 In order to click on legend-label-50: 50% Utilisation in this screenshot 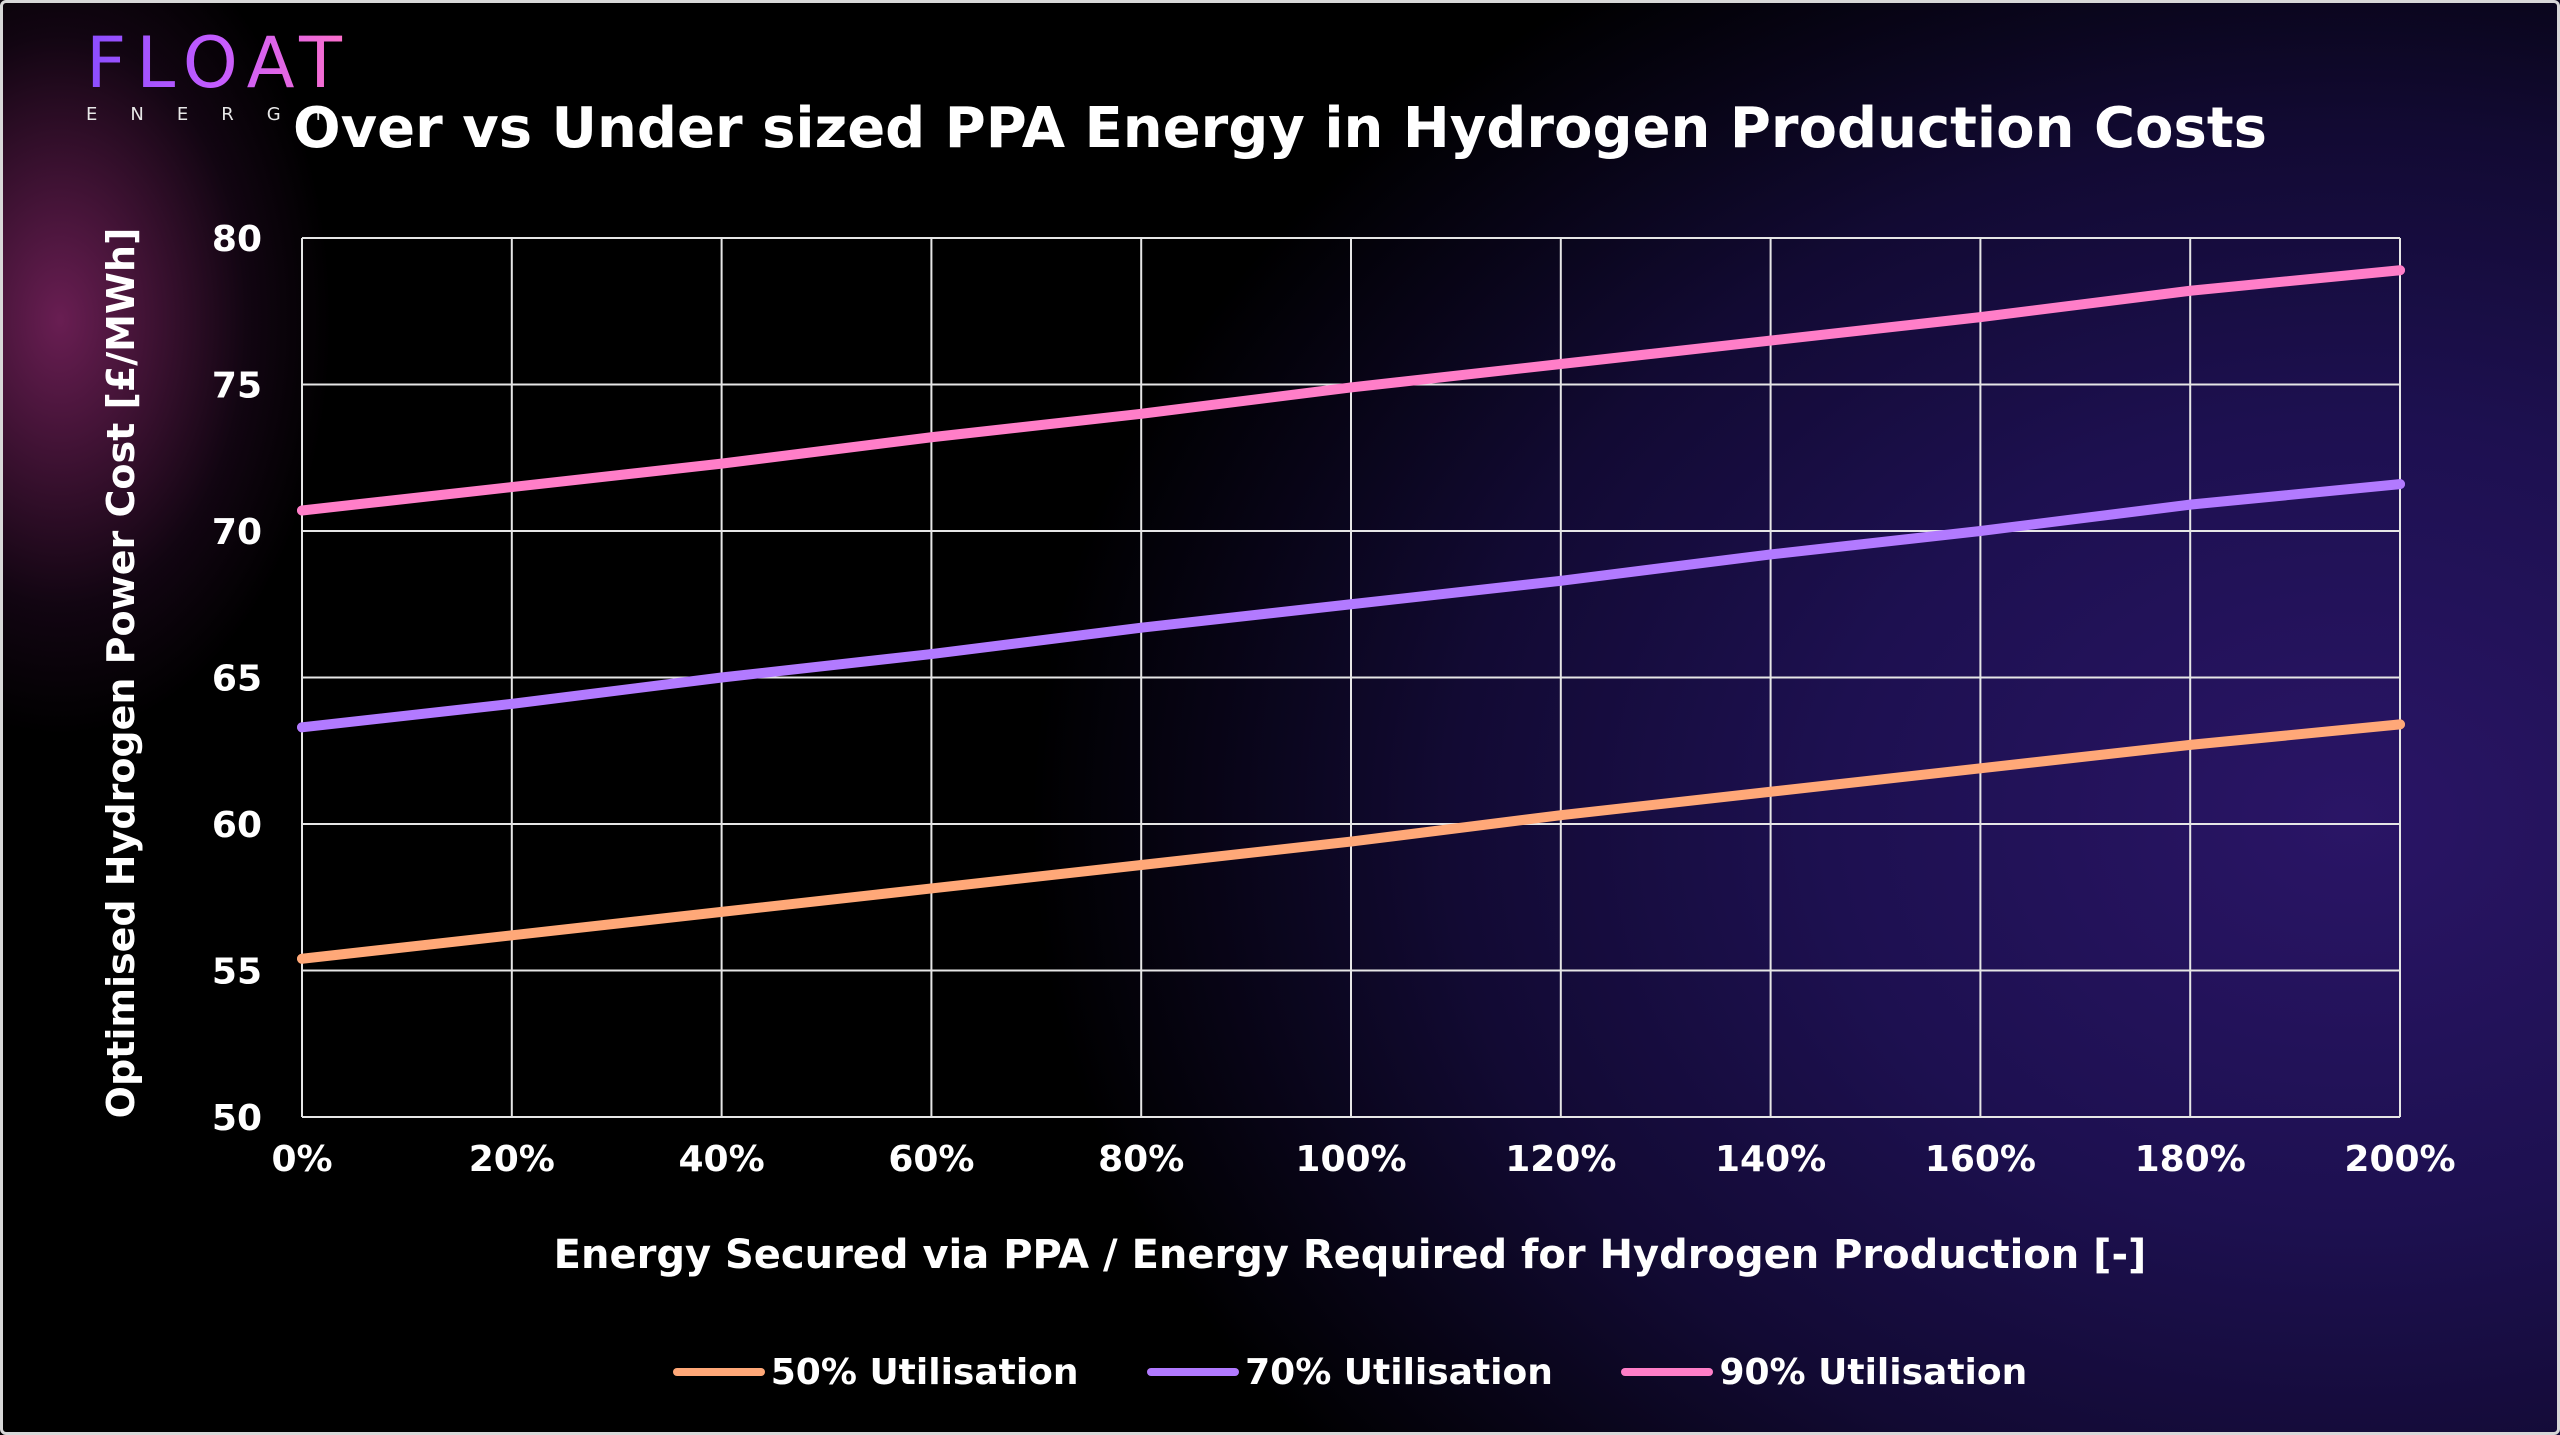, I will do `click(924, 1372)`.